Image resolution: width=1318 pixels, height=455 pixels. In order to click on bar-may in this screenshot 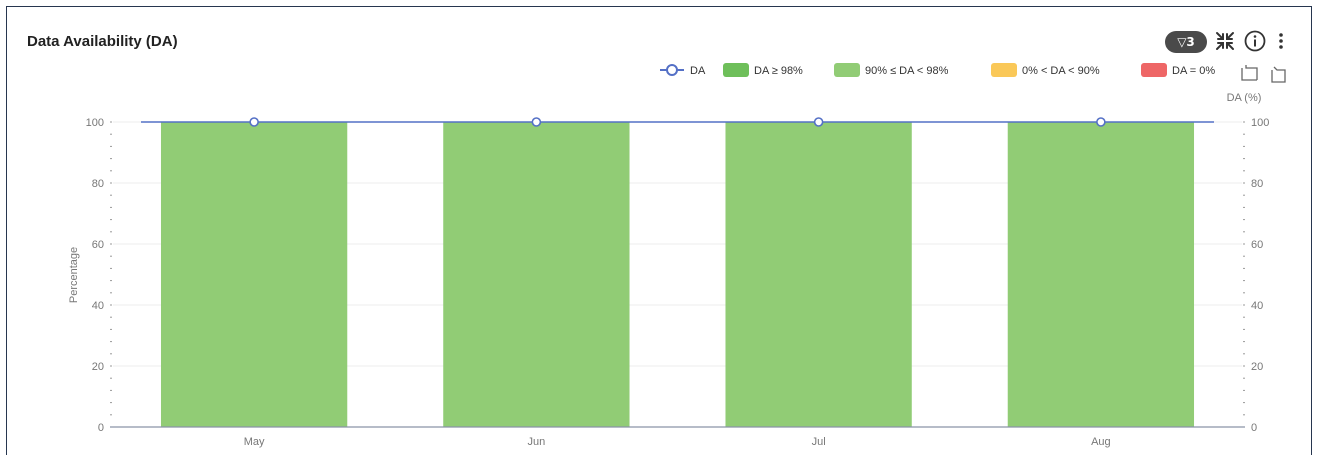, I will do `click(254, 274)`.